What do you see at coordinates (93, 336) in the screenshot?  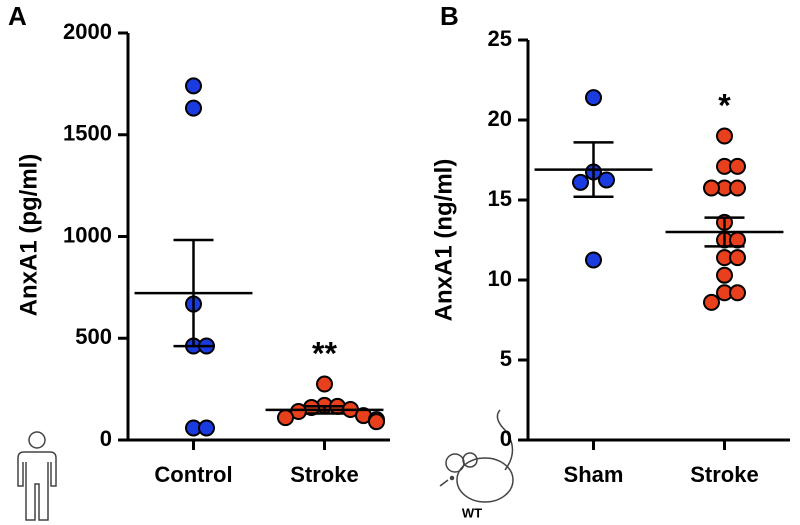 I see `y-tick-label: 500` at bounding box center [93, 336].